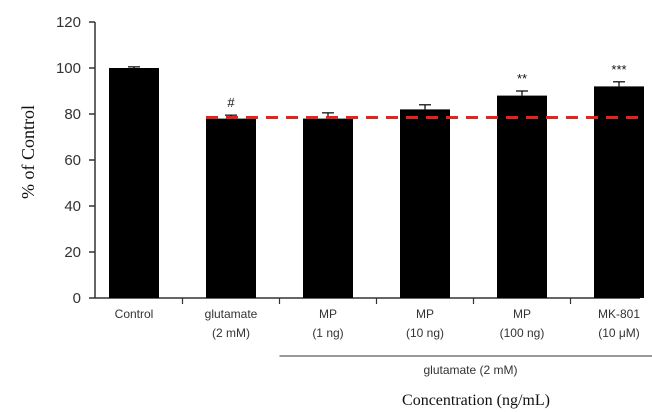  Describe the element at coordinates (231, 102) in the screenshot. I see `significance-annotation: #` at that location.